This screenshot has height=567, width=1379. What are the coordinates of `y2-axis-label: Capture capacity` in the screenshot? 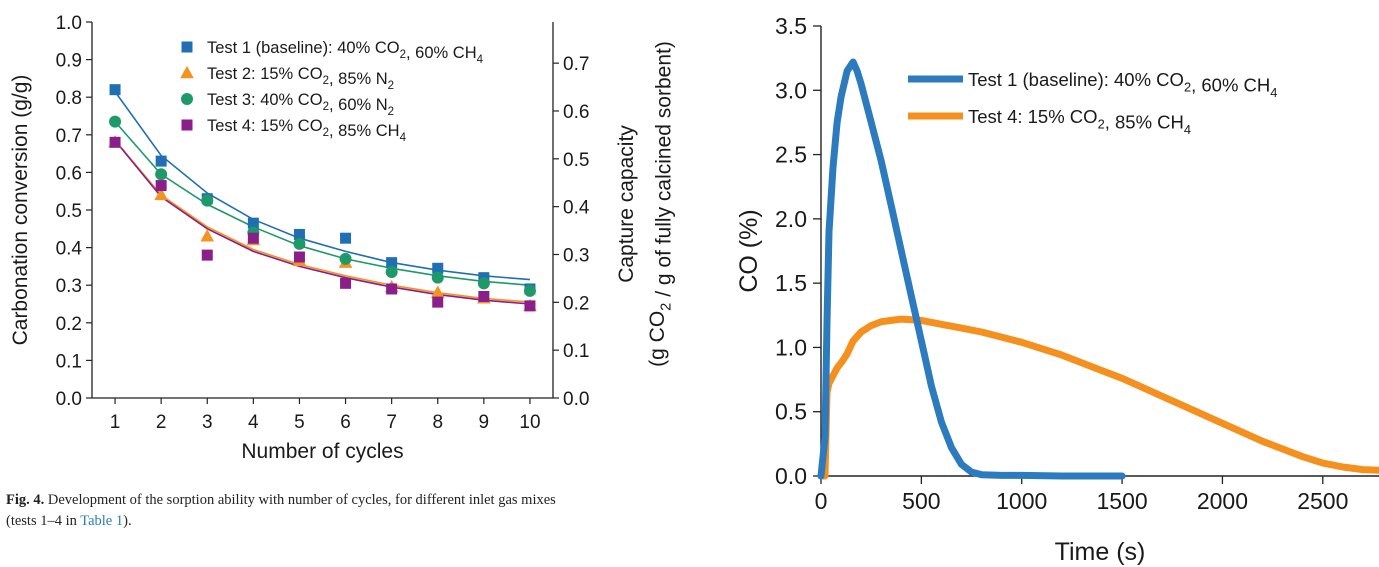 It's located at (626, 204).